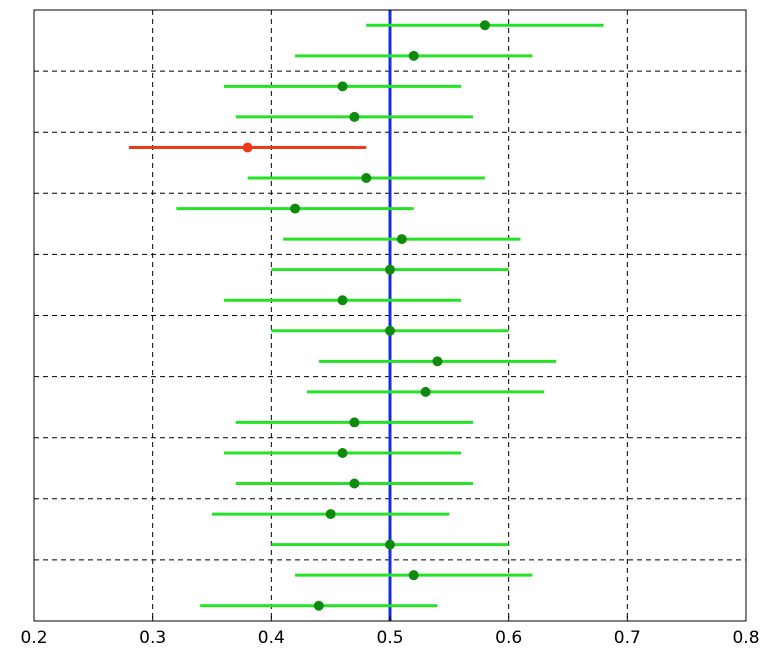  I want to click on x-tick-label: 0.8, so click(745, 638).